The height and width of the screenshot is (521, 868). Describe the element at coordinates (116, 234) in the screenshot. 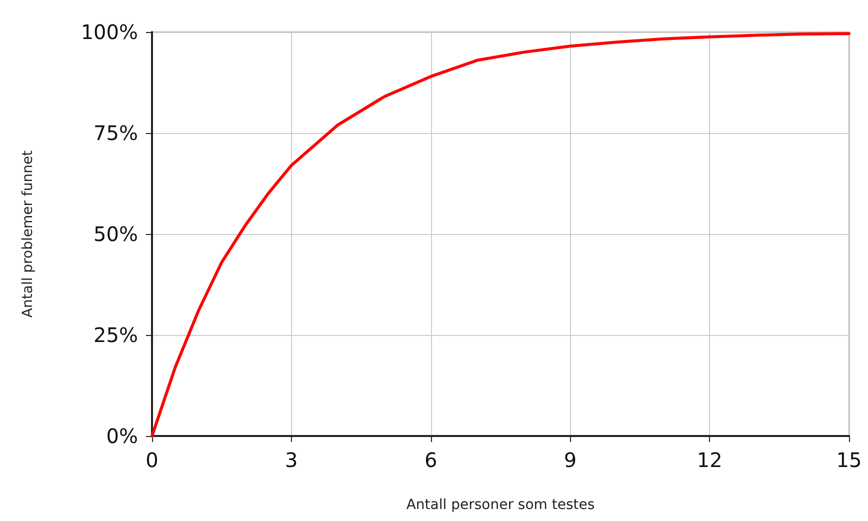

I see `y-tick-label: 50%` at that location.